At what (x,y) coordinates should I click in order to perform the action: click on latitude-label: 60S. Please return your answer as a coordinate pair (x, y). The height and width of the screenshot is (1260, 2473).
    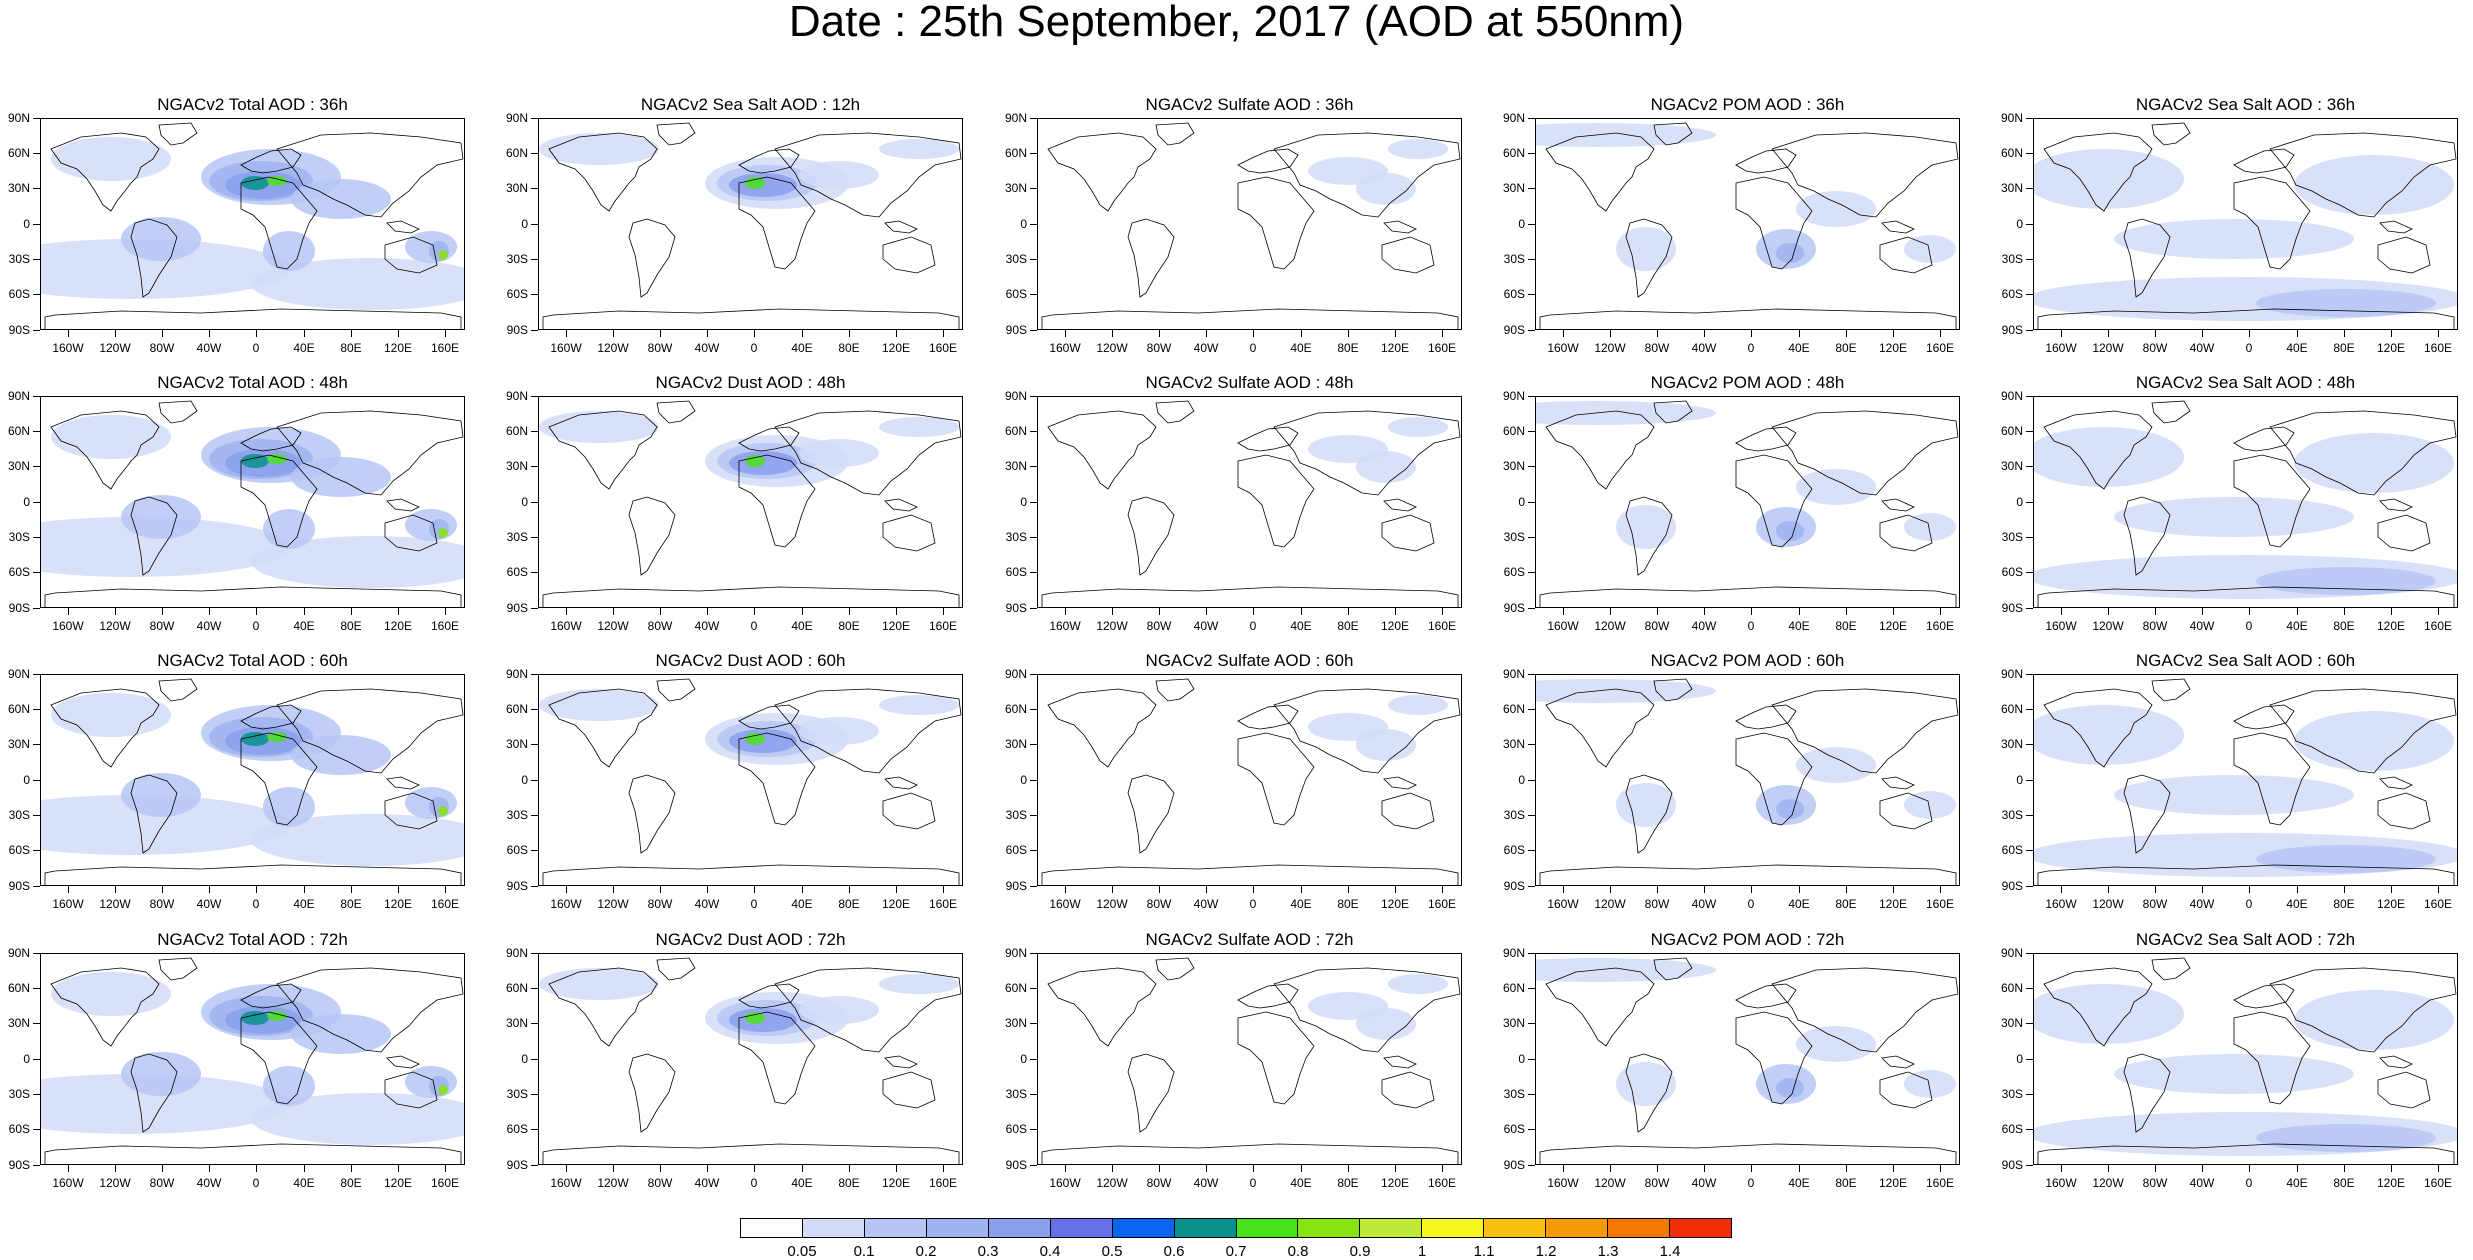
    Looking at the image, I should click on (19, 1129).